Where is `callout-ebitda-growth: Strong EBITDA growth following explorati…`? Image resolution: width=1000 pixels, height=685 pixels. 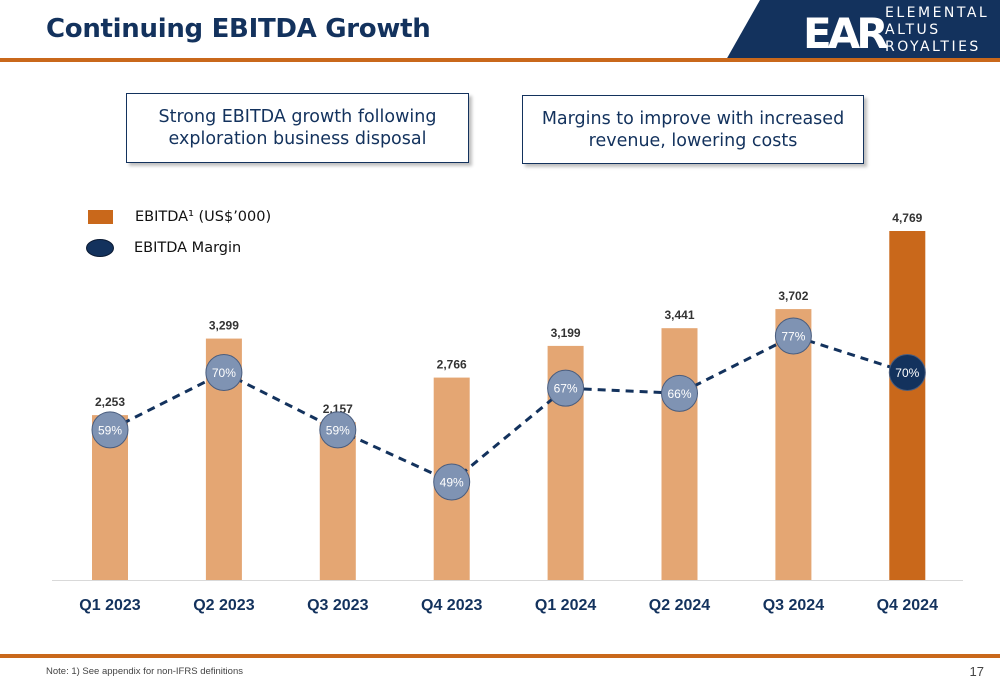
callout-ebitda-growth: Strong EBITDA growth following explorati… is located at coordinates (297, 128).